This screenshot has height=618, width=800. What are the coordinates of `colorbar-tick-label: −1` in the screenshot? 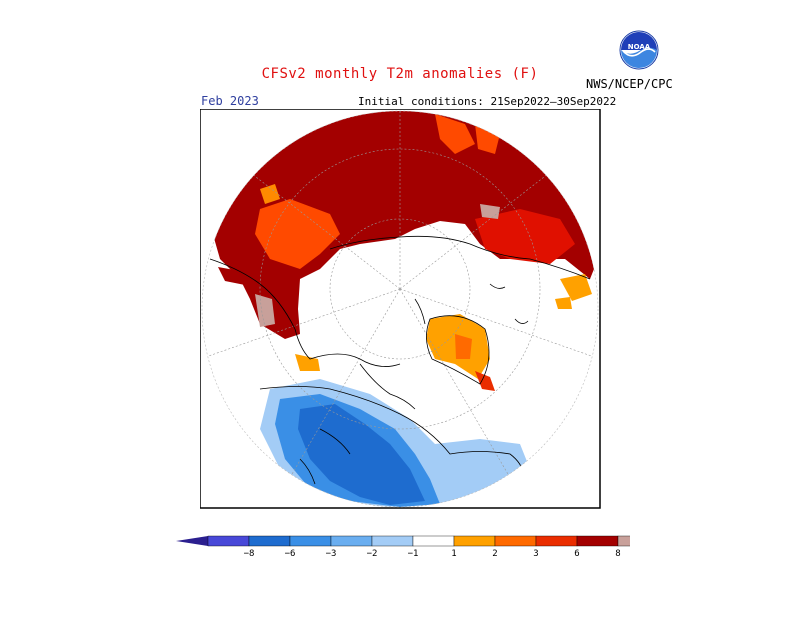 It's located at (413, 554).